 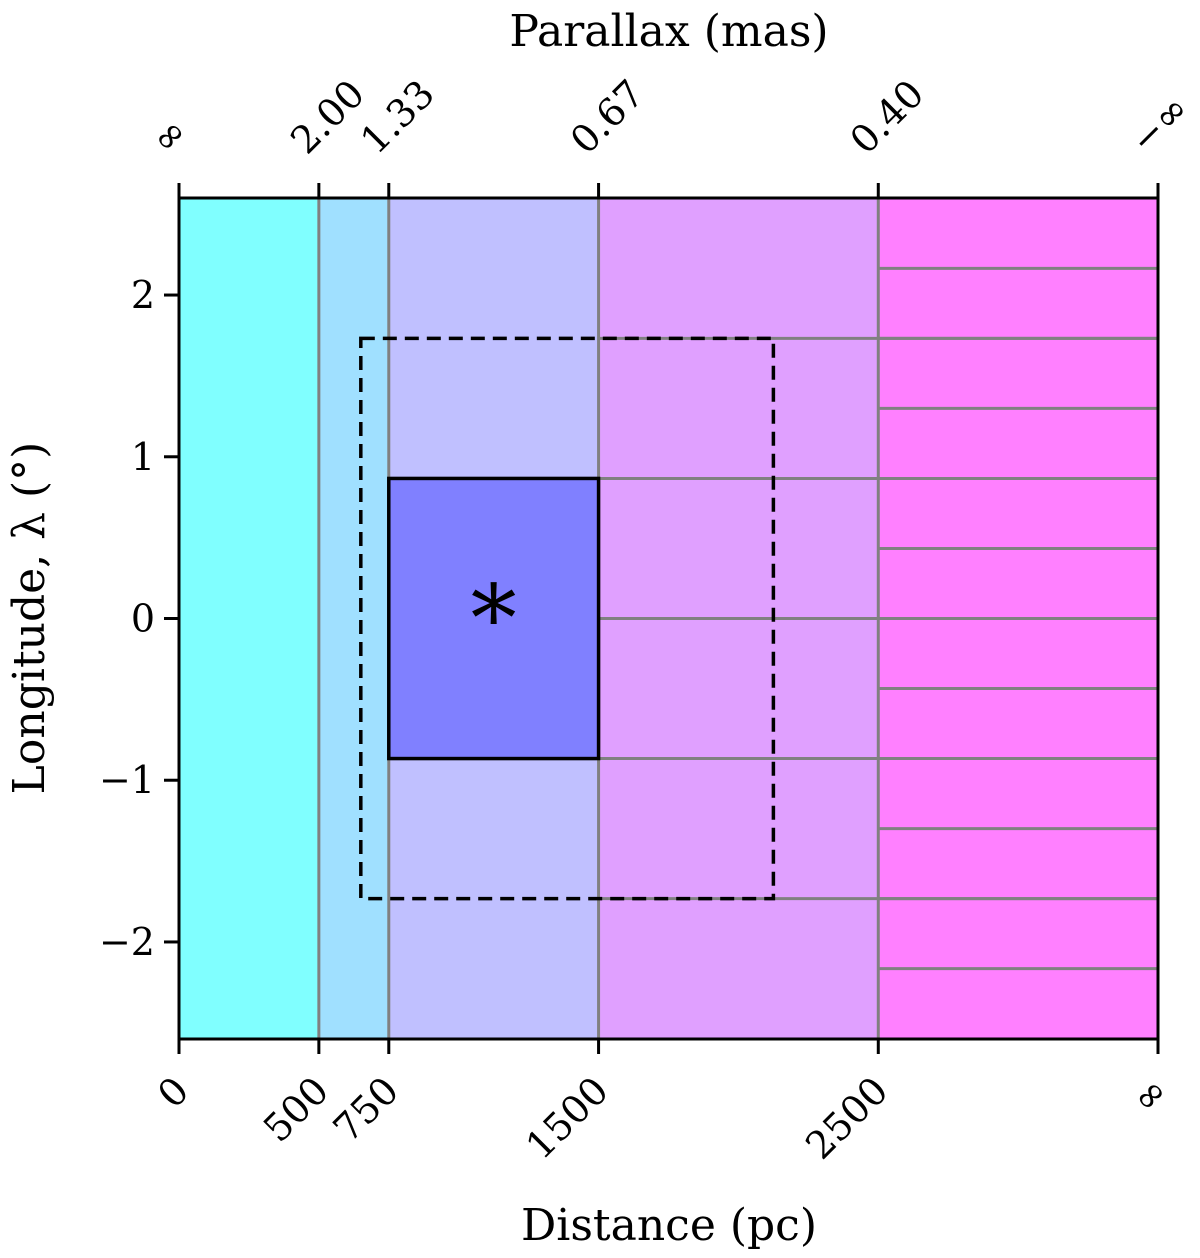 I want to click on marker-layer: ∗, so click(x=493, y=600).